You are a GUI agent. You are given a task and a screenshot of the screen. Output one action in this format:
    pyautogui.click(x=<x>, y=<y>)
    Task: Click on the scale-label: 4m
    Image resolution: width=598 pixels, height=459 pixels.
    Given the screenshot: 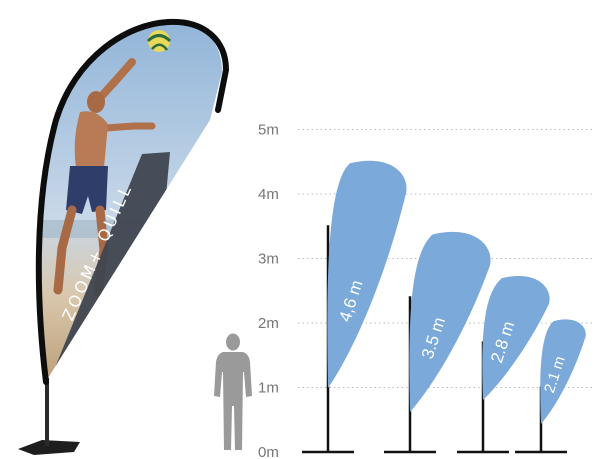 What is the action you would take?
    pyautogui.click(x=268, y=194)
    